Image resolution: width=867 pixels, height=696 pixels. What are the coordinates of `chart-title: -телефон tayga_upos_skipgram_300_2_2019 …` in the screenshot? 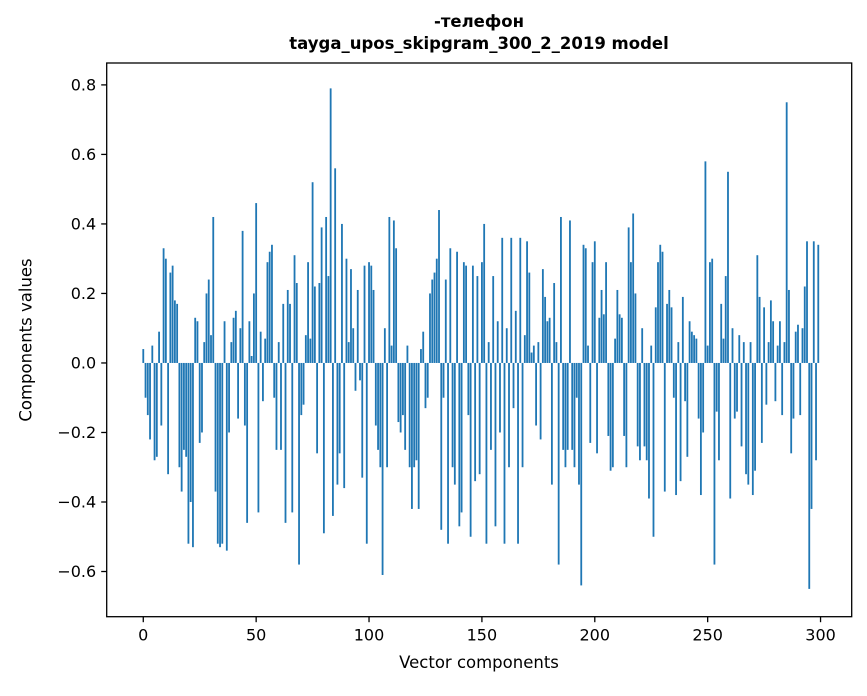 It's located at (479, 33).